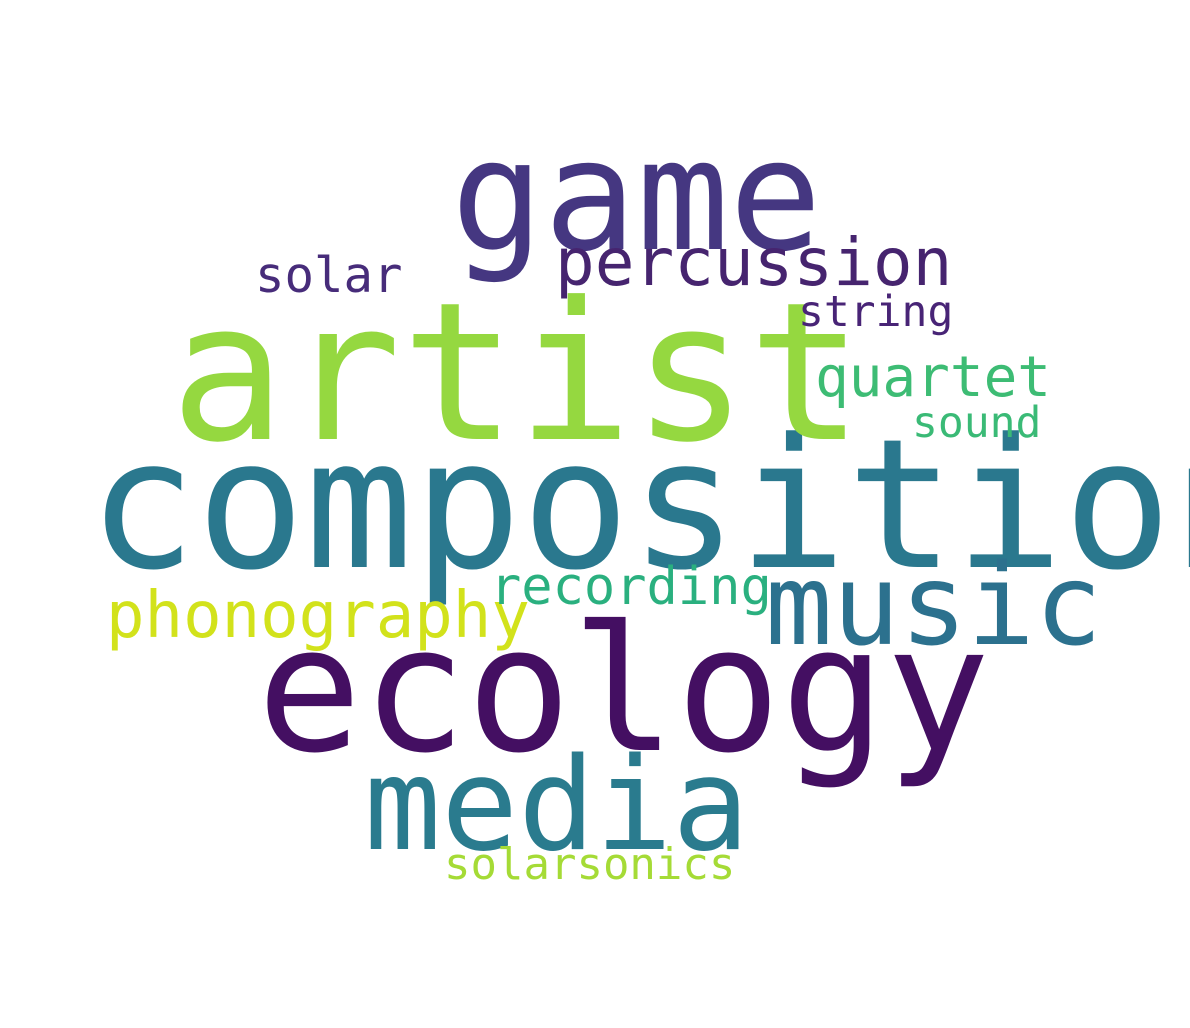 The height and width of the screenshot is (1028, 1190). Describe the element at coordinates (876, 312) in the screenshot. I see `word-string: string` at that location.